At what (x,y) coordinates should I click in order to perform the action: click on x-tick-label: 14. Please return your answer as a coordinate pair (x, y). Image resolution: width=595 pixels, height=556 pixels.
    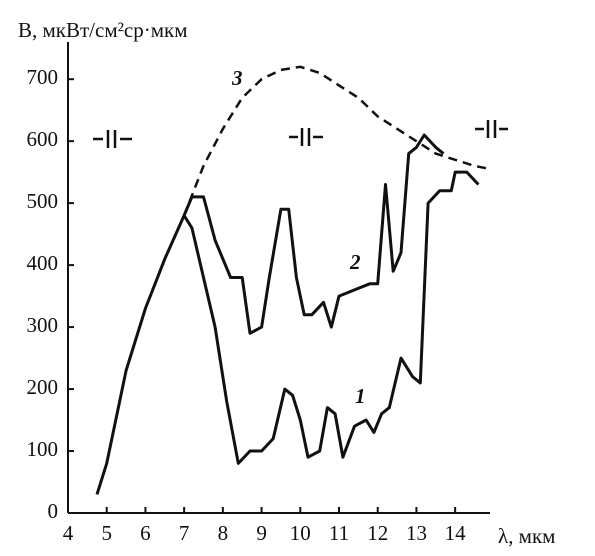
    Looking at the image, I should click on (456, 533).